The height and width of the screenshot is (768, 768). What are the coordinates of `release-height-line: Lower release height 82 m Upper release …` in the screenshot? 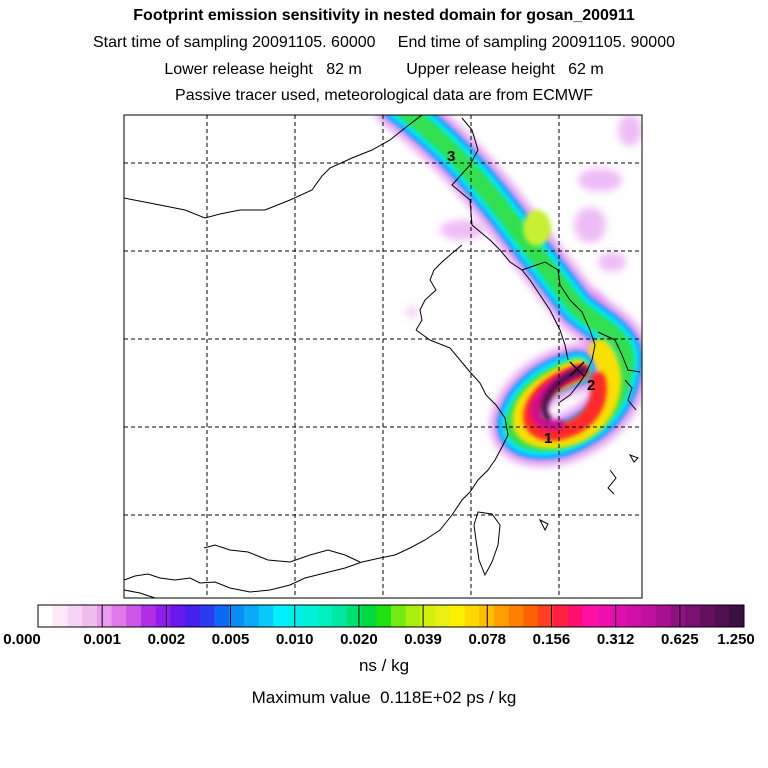 It's located at (384, 69).